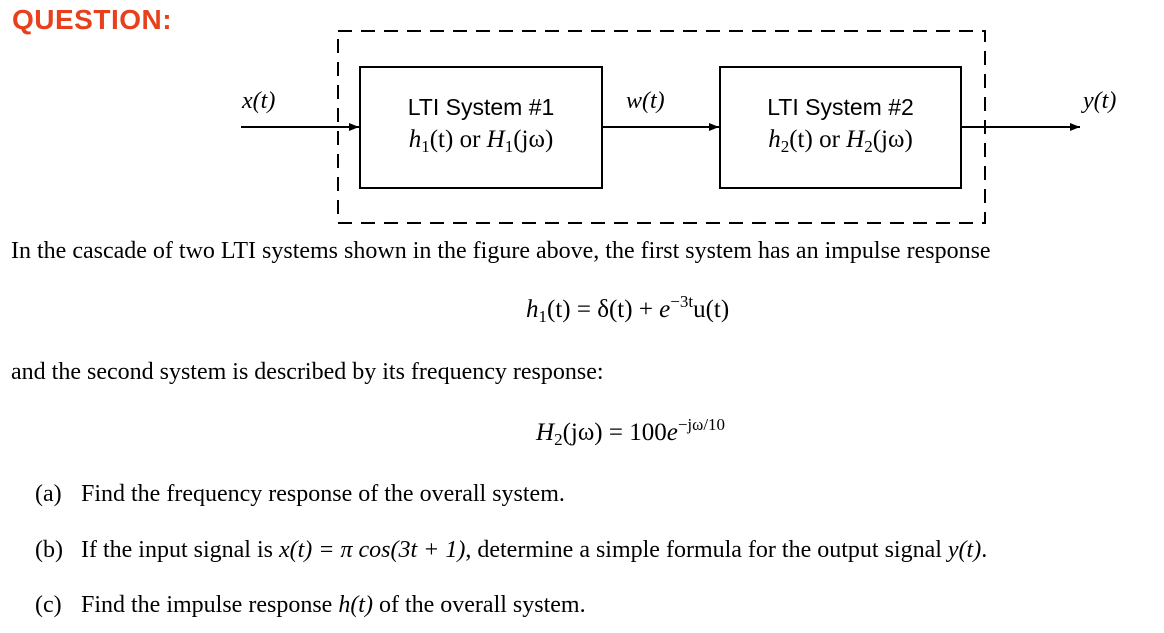 The width and height of the screenshot is (1164, 633). Describe the element at coordinates (840, 141) in the screenshot. I see `system2-response: h2(t) or H2(jω)` at that location.